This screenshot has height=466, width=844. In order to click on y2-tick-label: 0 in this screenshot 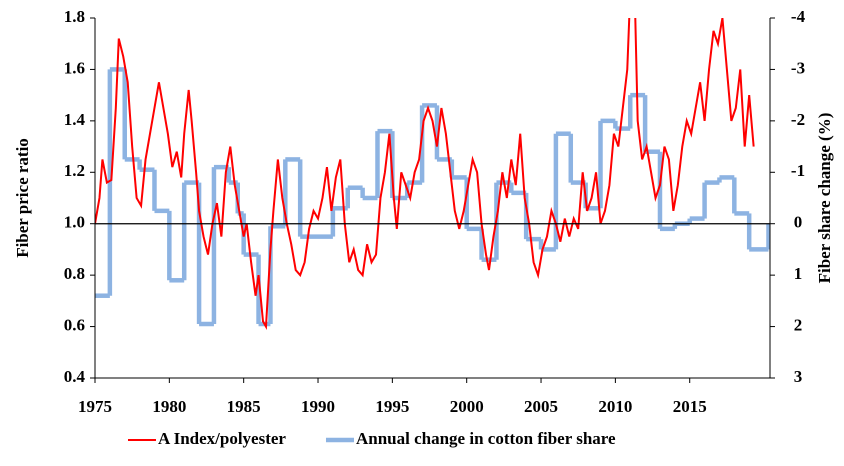, I will do `click(798, 222)`.